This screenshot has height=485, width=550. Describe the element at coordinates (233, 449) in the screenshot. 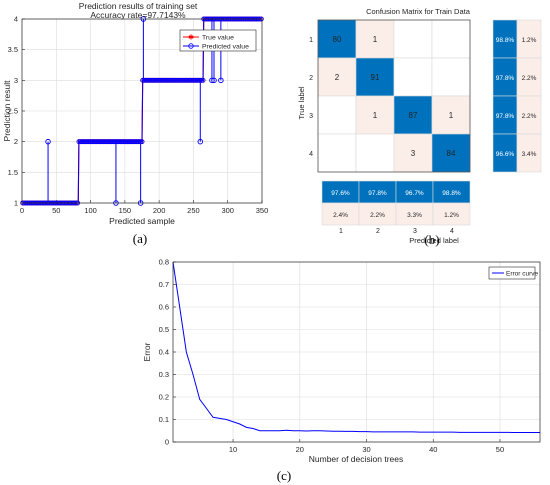

I see `x-tick-label: 10` at that location.